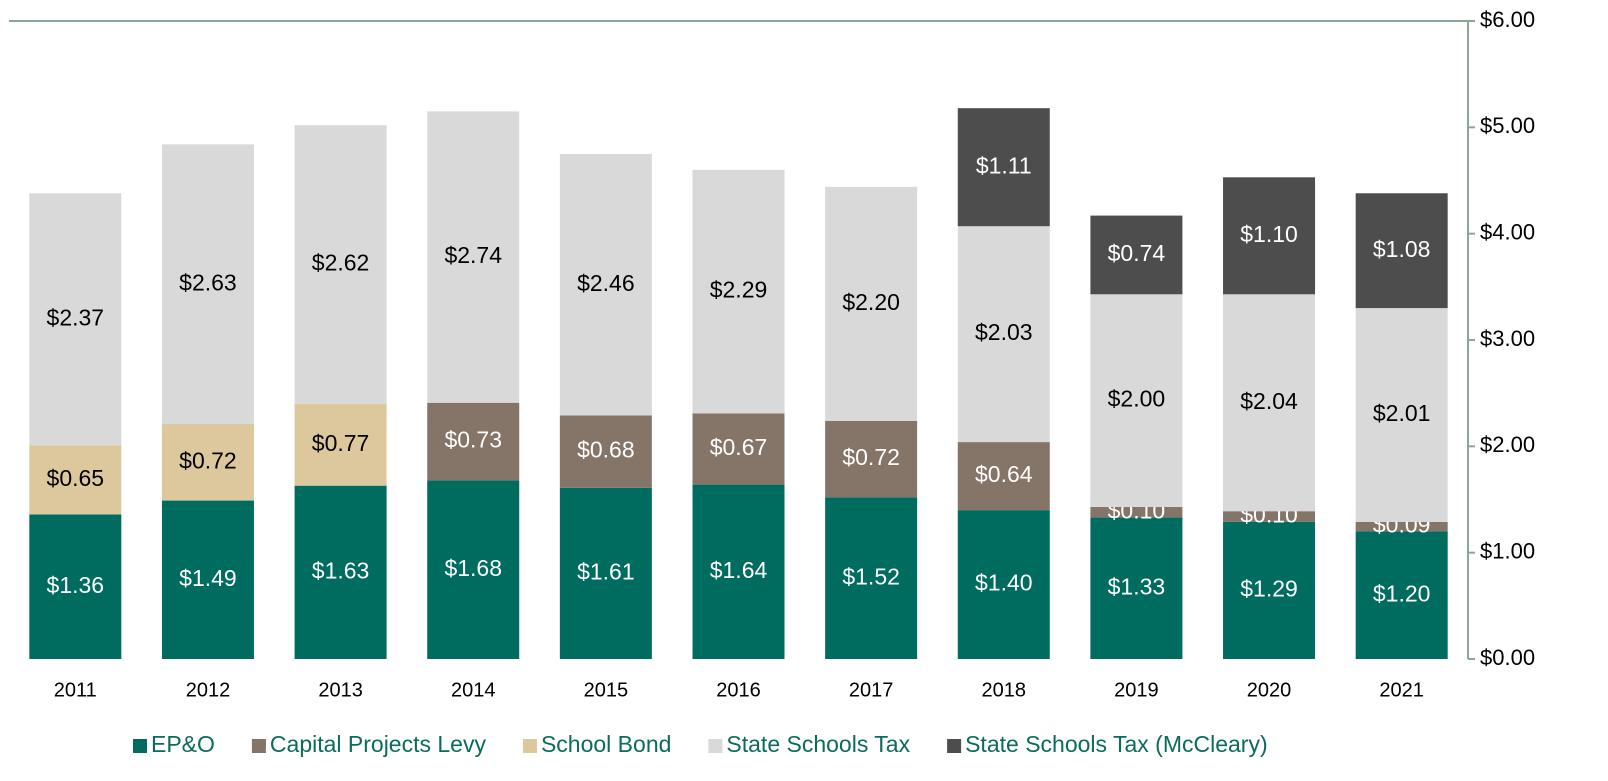  I want to click on value-label: $1.49, so click(208, 578).